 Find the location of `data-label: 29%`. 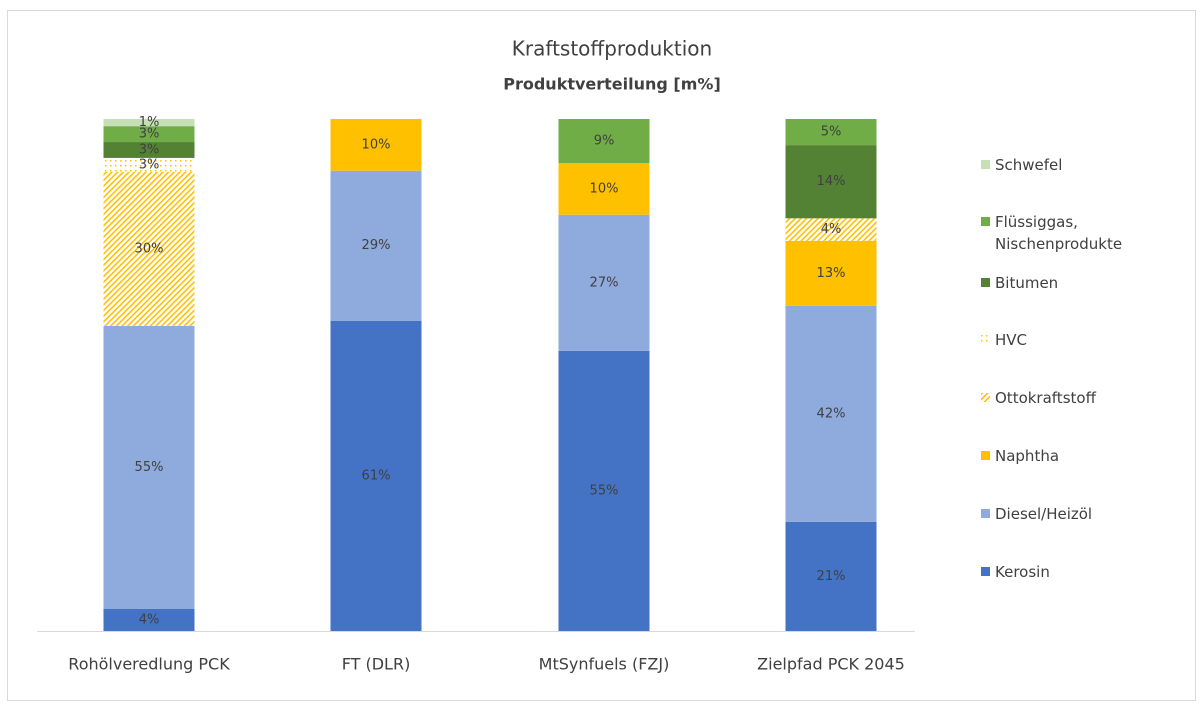

data-label: 29% is located at coordinates (376, 245).